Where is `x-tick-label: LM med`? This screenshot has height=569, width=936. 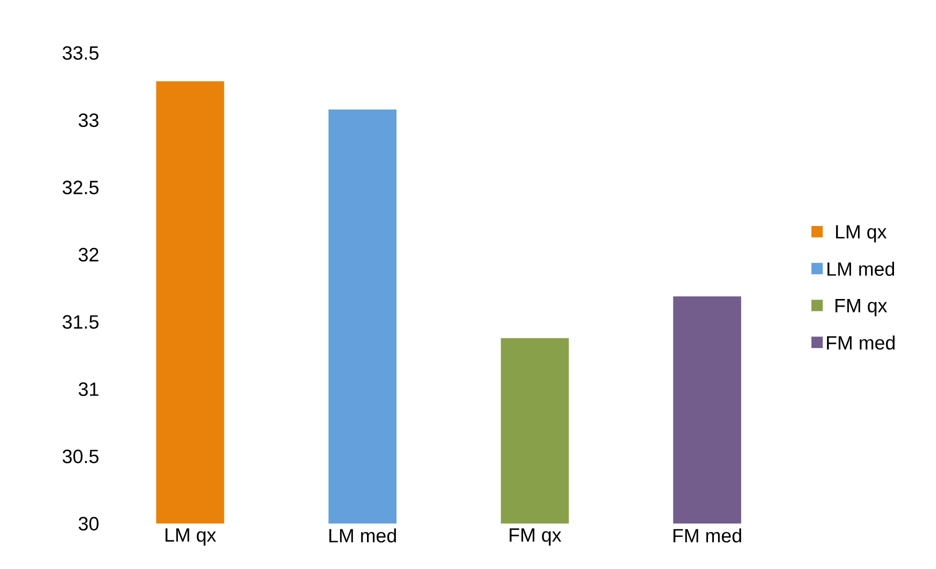
x-tick-label: LM med is located at coordinates (362, 535).